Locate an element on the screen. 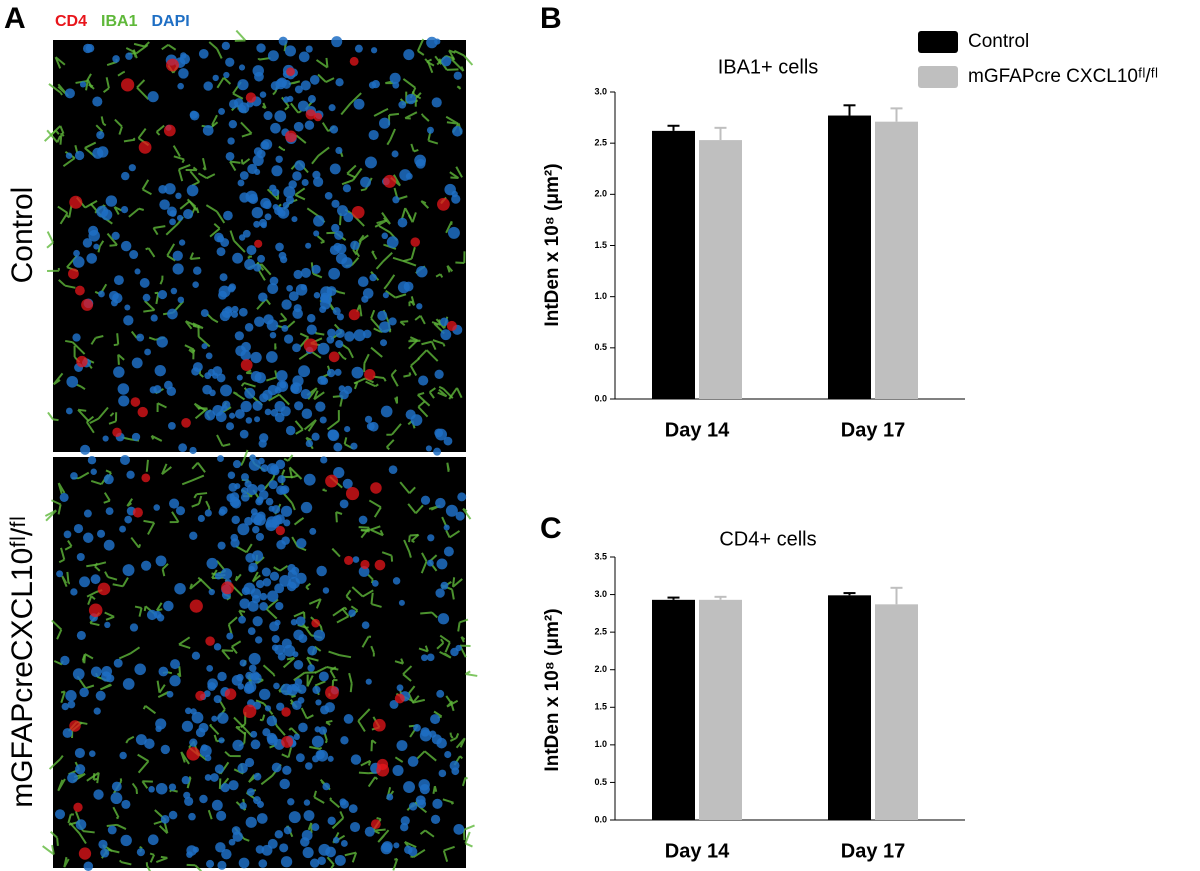 The width and height of the screenshot is (1200, 871). y-axis-label: IntDen x 10⁸ (μm²) is located at coordinates (552, 244).